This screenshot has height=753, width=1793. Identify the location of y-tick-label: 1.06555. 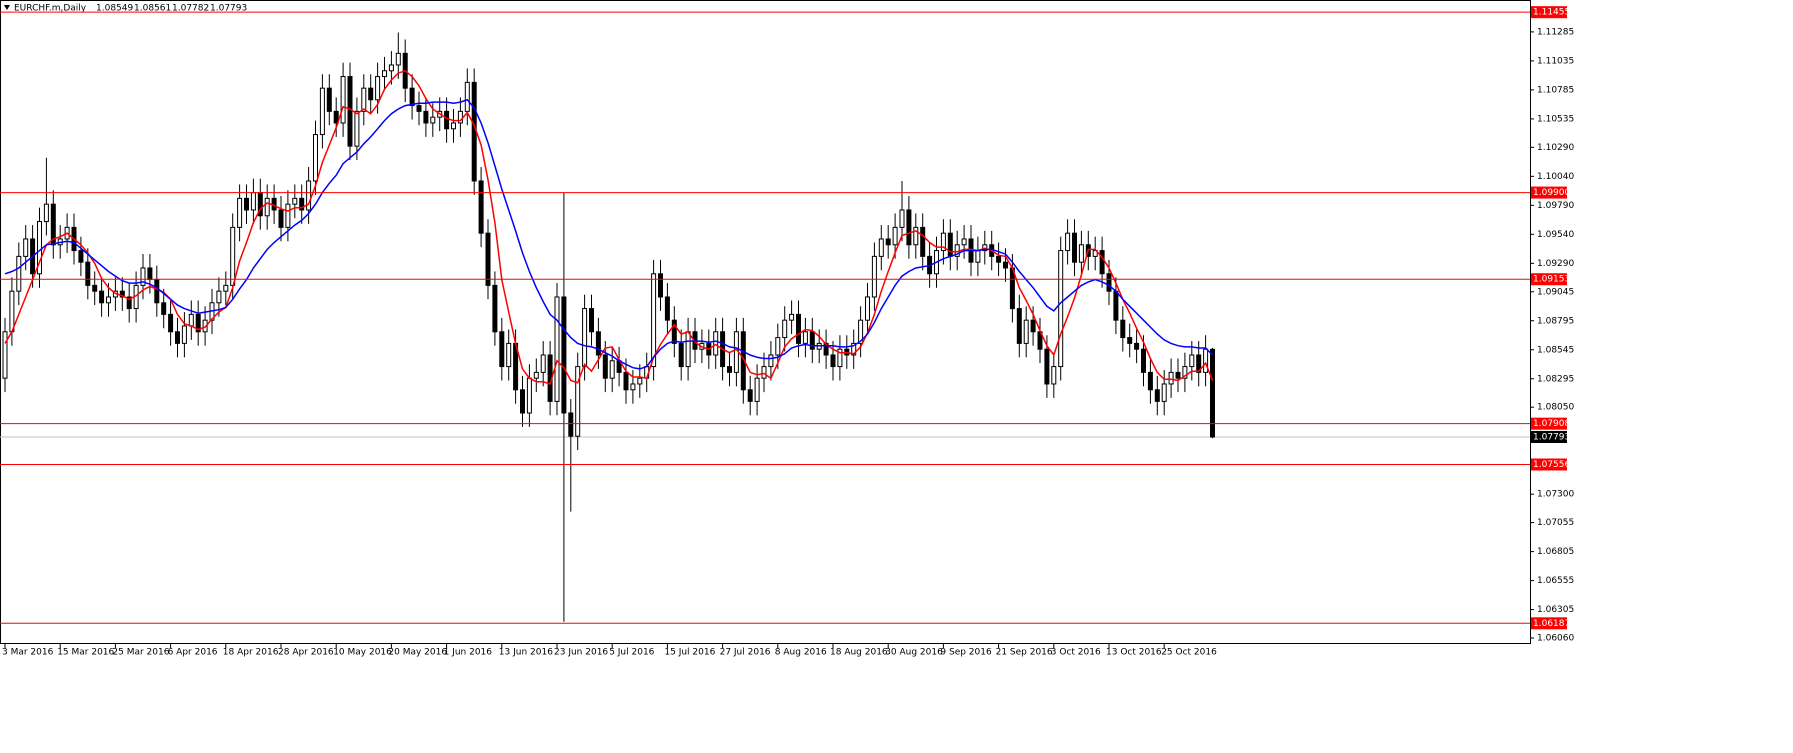
(1555, 581).